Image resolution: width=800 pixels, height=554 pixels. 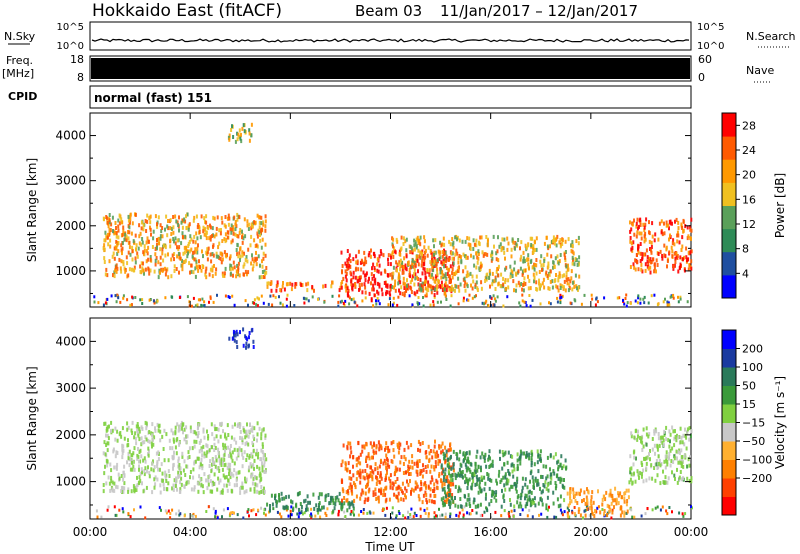 What do you see at coordinates (22, 96) in the screenshot?
I see `cpid-label: CPID` at bounding box center [22, 96].